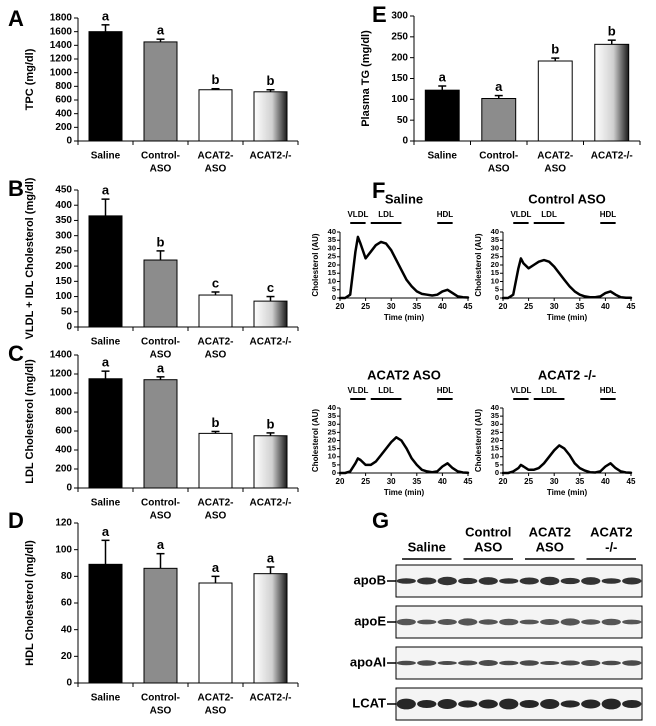 This screenshot has width=656, height=726. Describe the element at coordinates (370, 620) in the screenshot. I see `row-label: apoE` at that location.